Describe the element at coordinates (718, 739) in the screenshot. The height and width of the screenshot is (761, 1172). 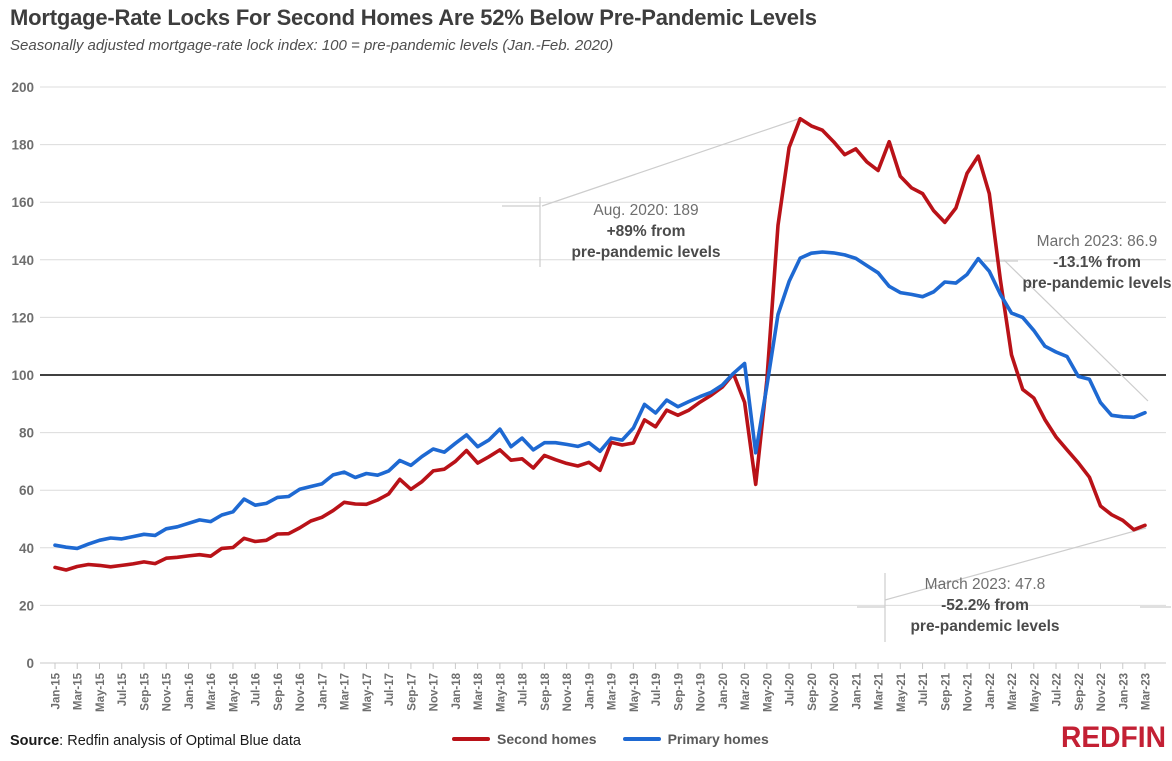
I see `legend-label: Primary homes` at that location.